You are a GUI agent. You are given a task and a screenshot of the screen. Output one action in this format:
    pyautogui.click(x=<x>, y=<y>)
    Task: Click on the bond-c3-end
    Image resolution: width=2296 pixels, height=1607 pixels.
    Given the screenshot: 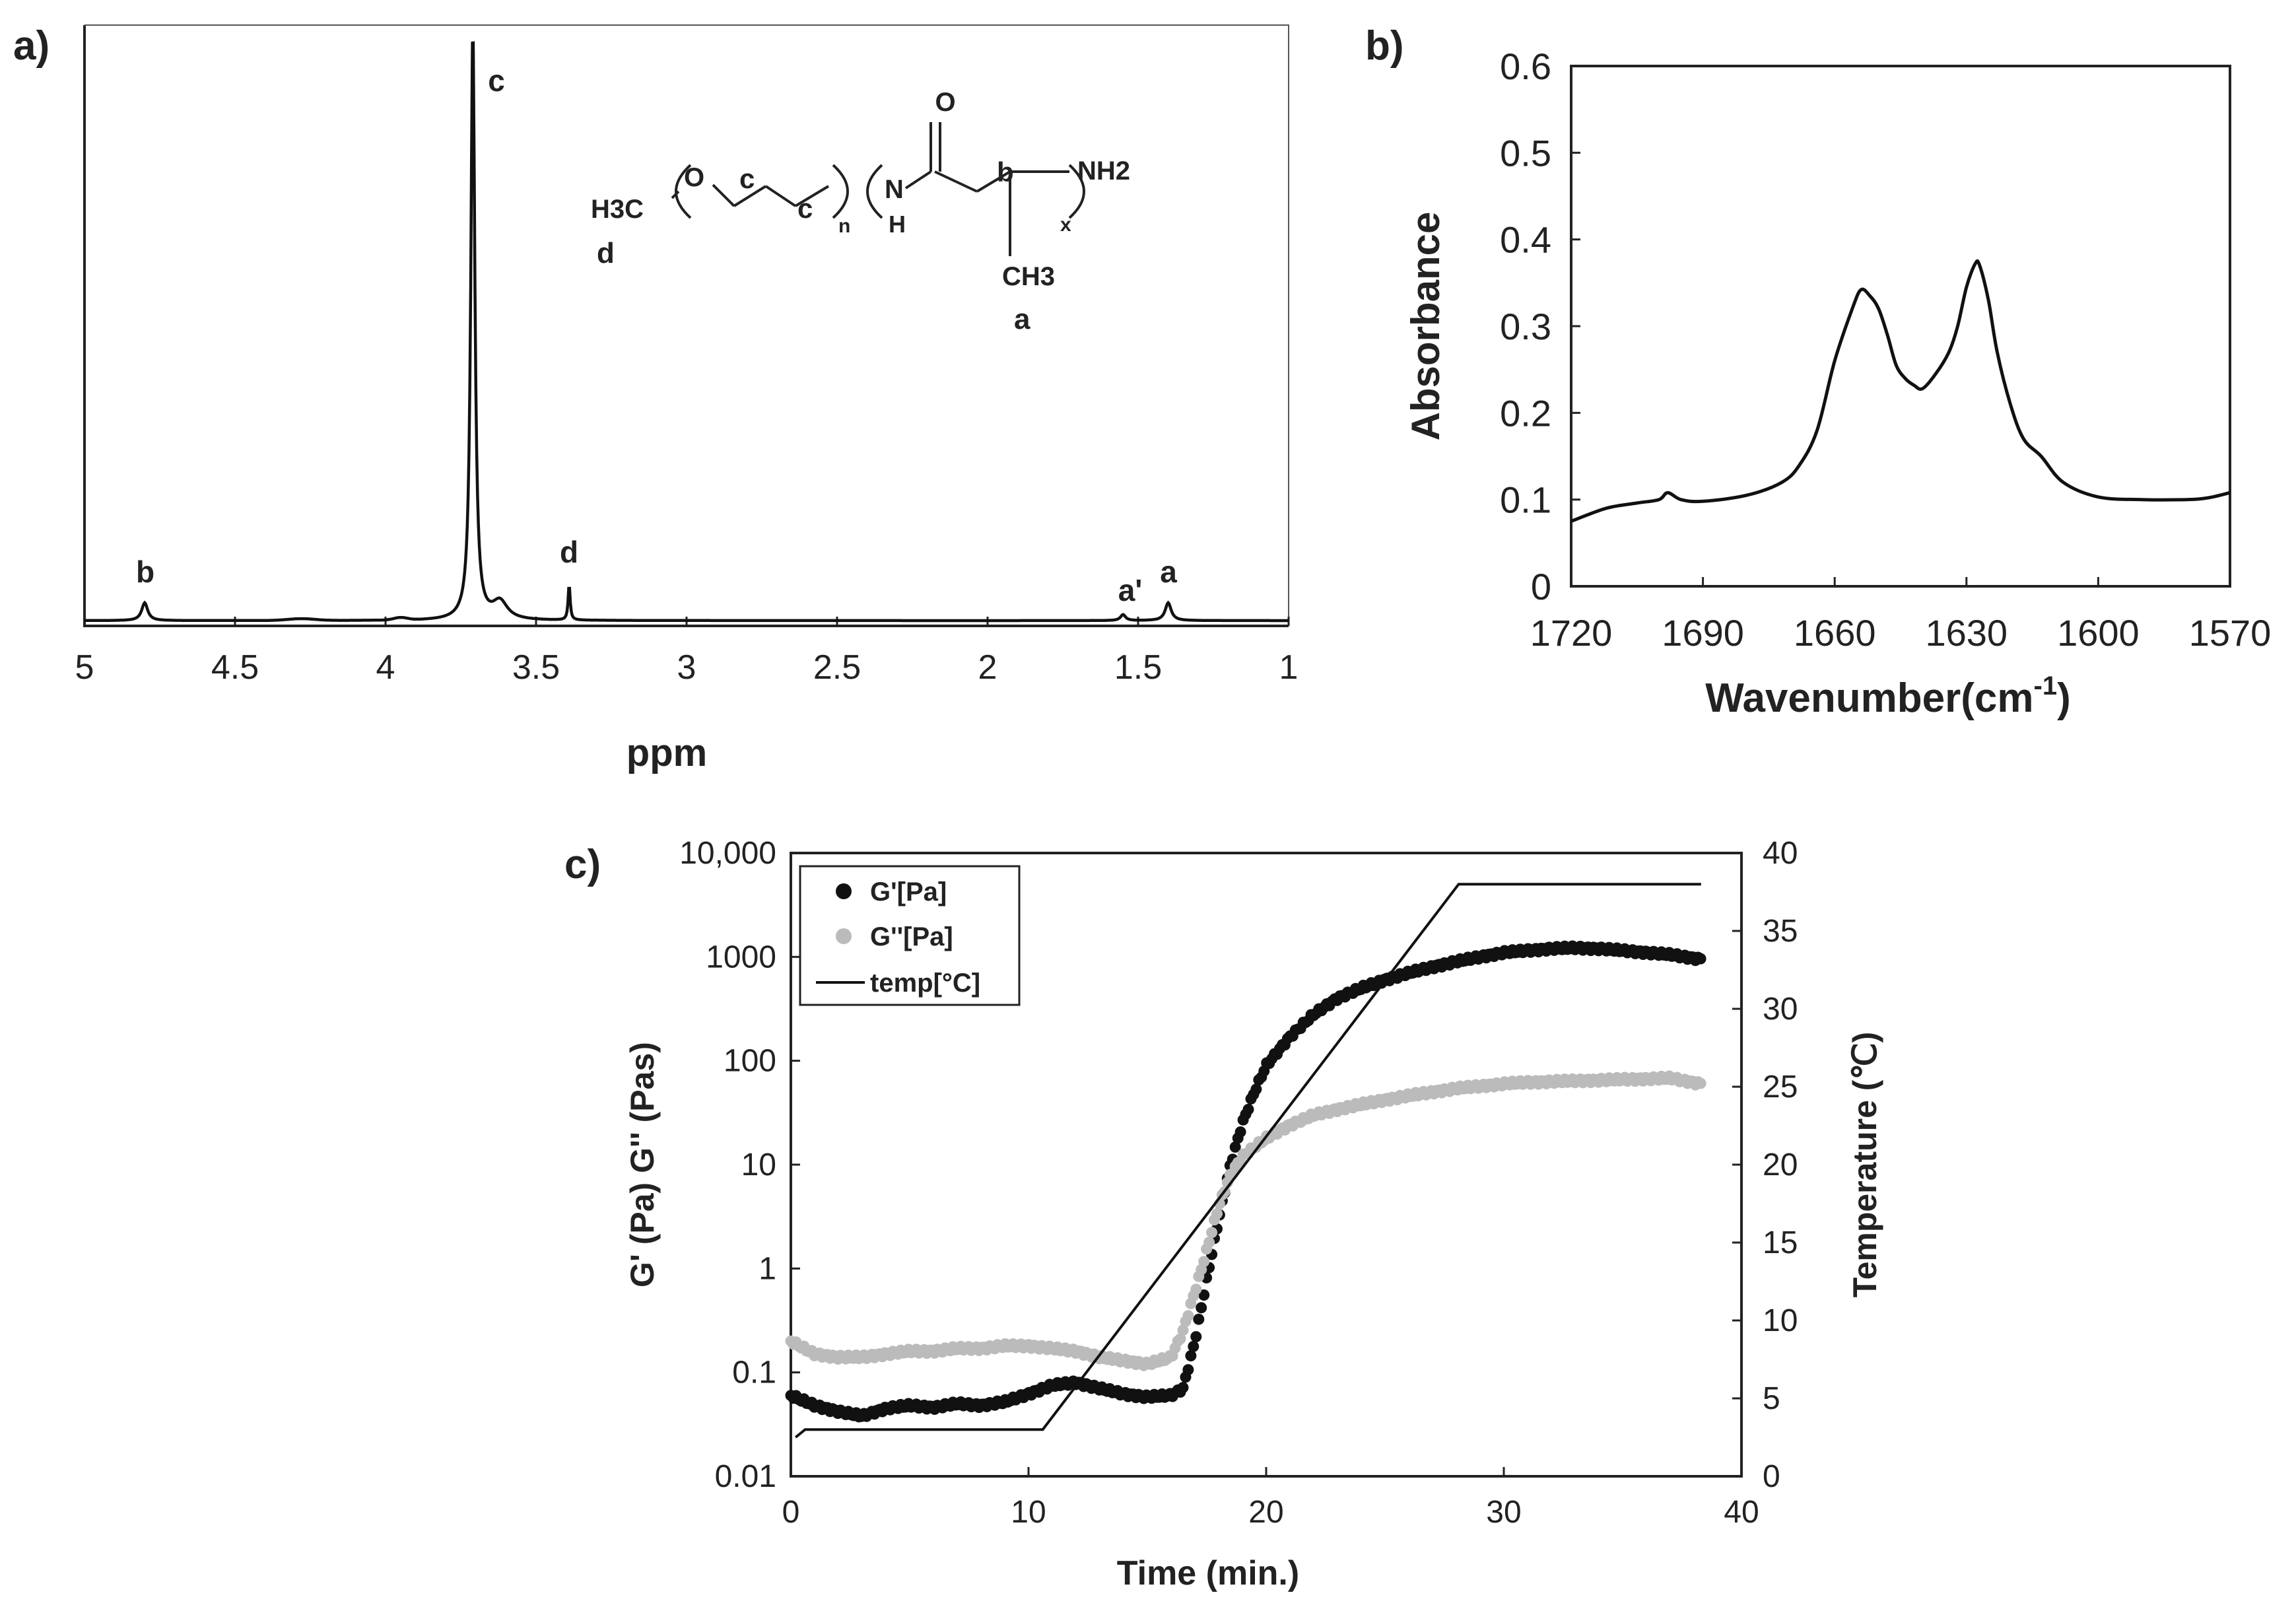 What is the action you would take?
    pyautogui.click(x=812, y=196)
    